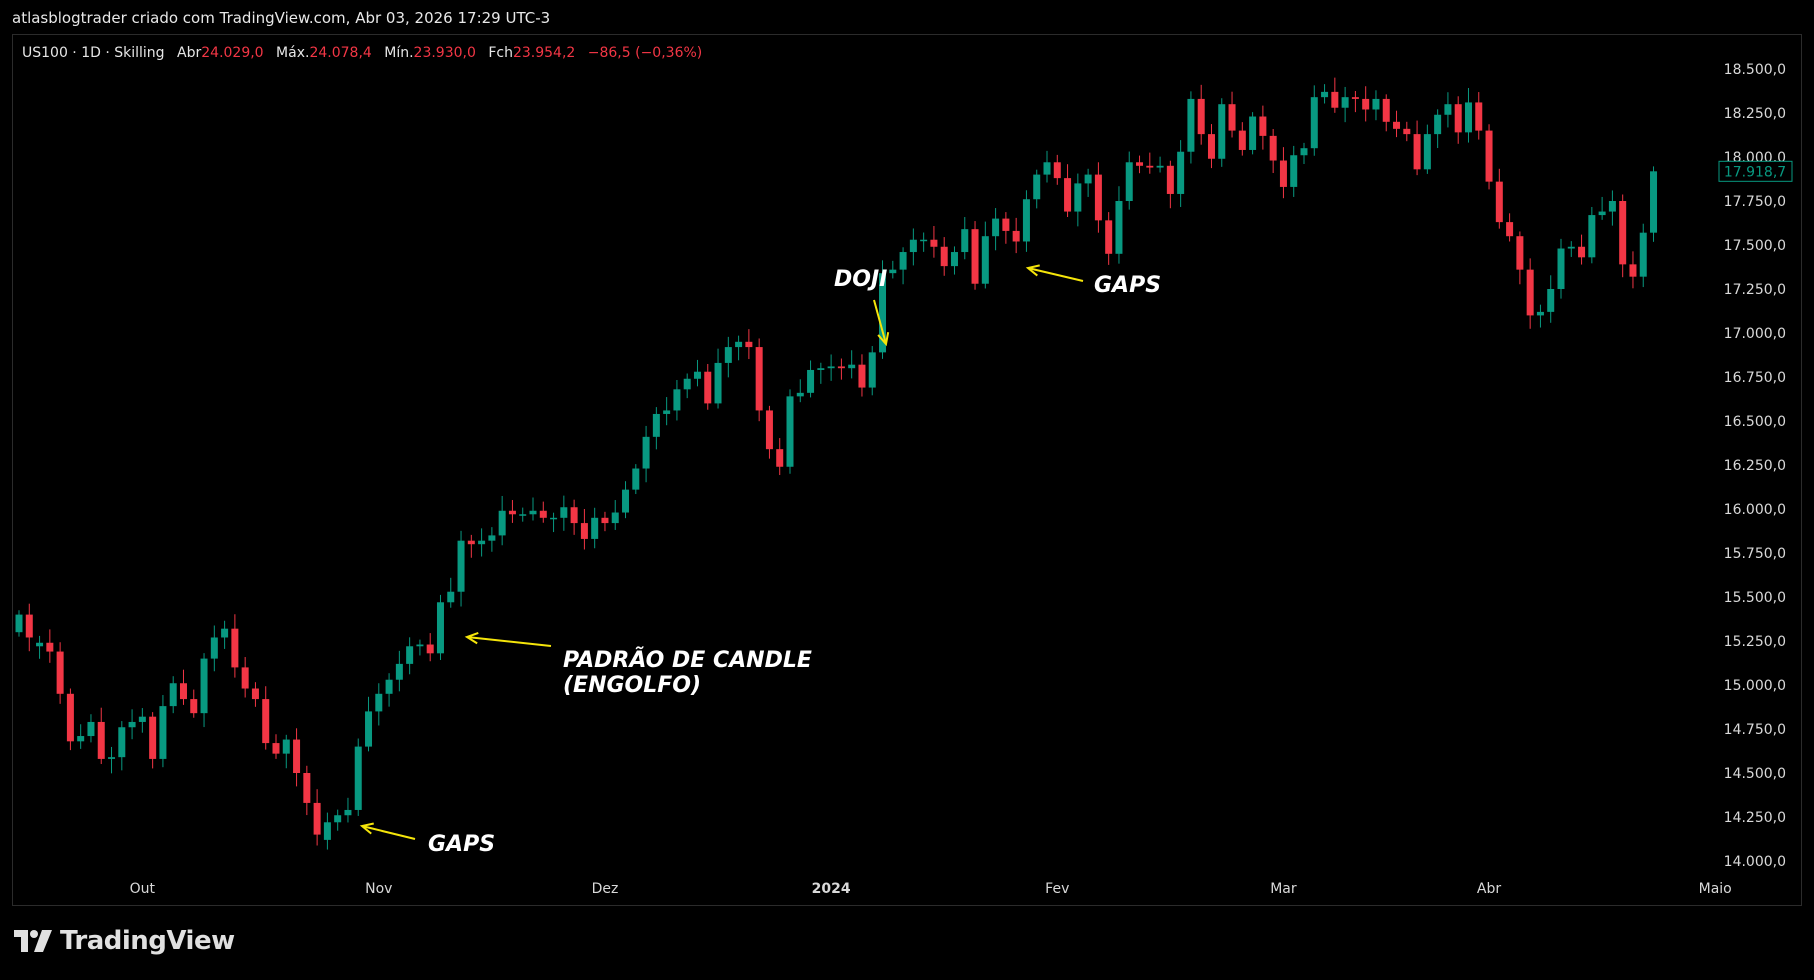 Image resolution: width=1814 pixels, height=980 pixels. I want to click on legend-close-value: 23.954,2, so click(544, 53).